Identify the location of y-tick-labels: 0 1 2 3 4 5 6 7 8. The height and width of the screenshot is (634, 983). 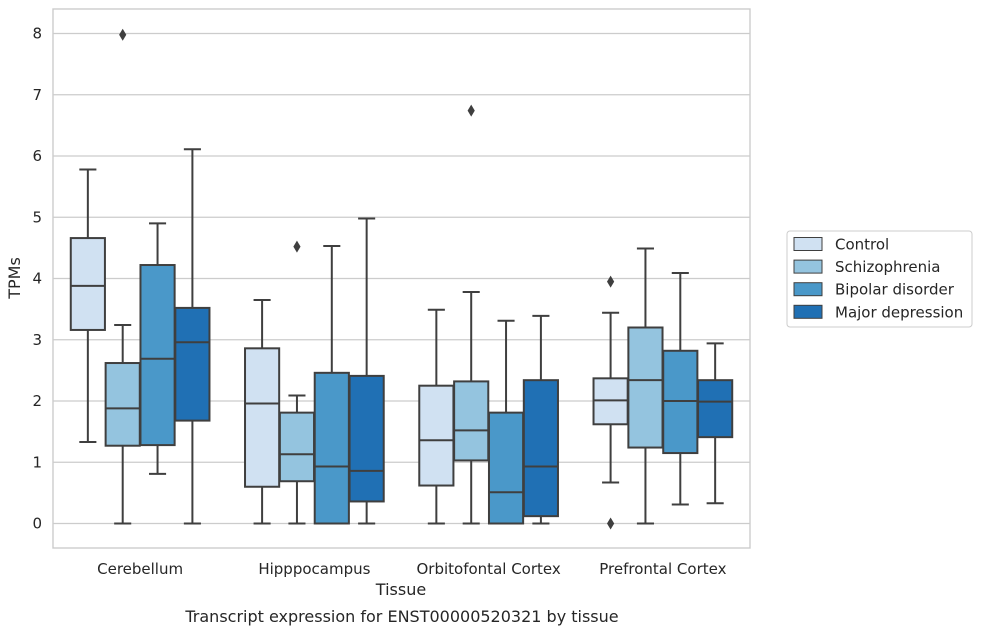
(37, 279).